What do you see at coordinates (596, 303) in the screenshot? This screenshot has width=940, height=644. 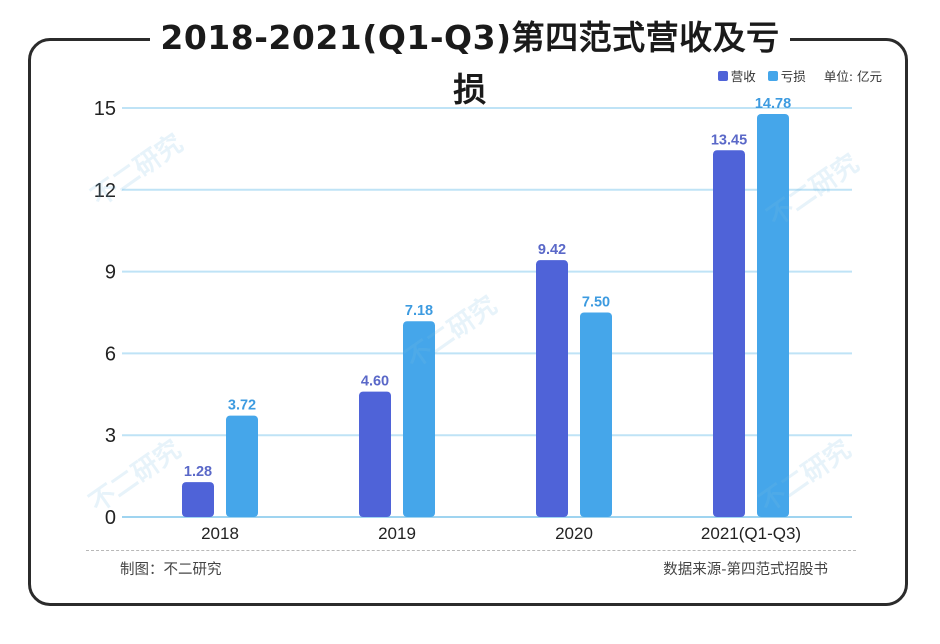 I see `data-label-loss: 7.50` at bounding box center [596, 303].